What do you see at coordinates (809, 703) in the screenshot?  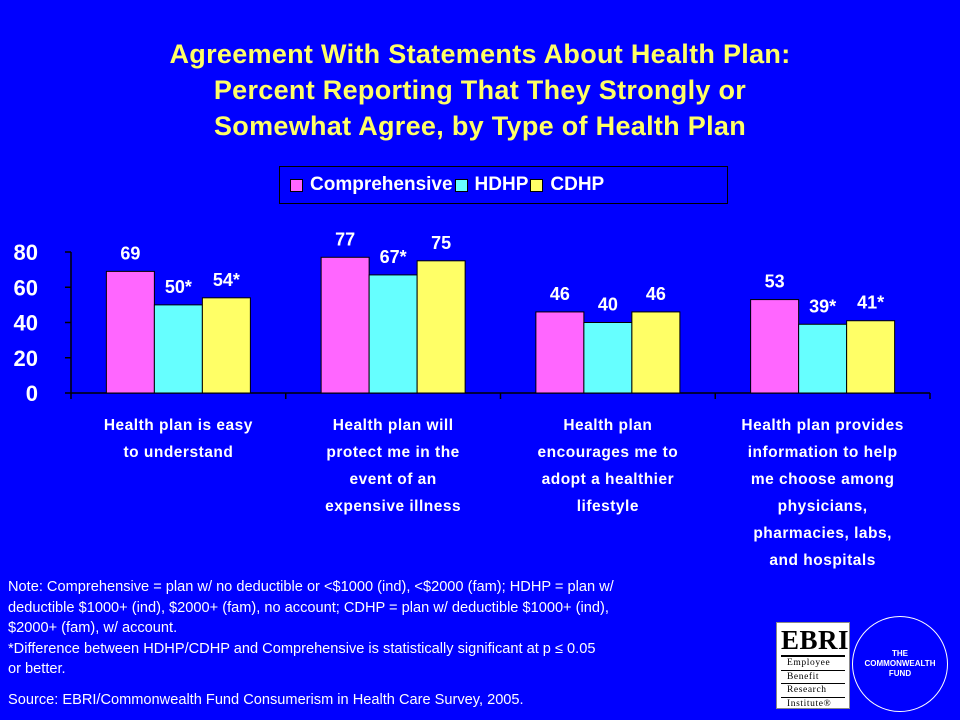 I see `ebri-logo-line-4: Institute®` at bounding box center [809, 703].